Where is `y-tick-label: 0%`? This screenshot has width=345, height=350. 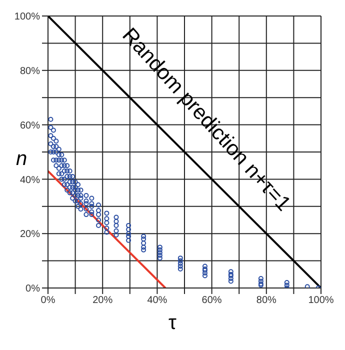
y-tick-label: 0% is located at coordinates (33, 289).